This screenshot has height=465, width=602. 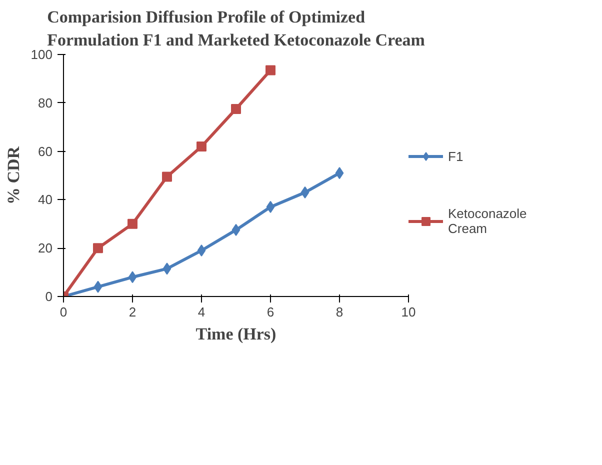 What do you see at coordinates (456, 156) in the screenshot?
I see `legend-label: F1` at bounding box center [456, 156].